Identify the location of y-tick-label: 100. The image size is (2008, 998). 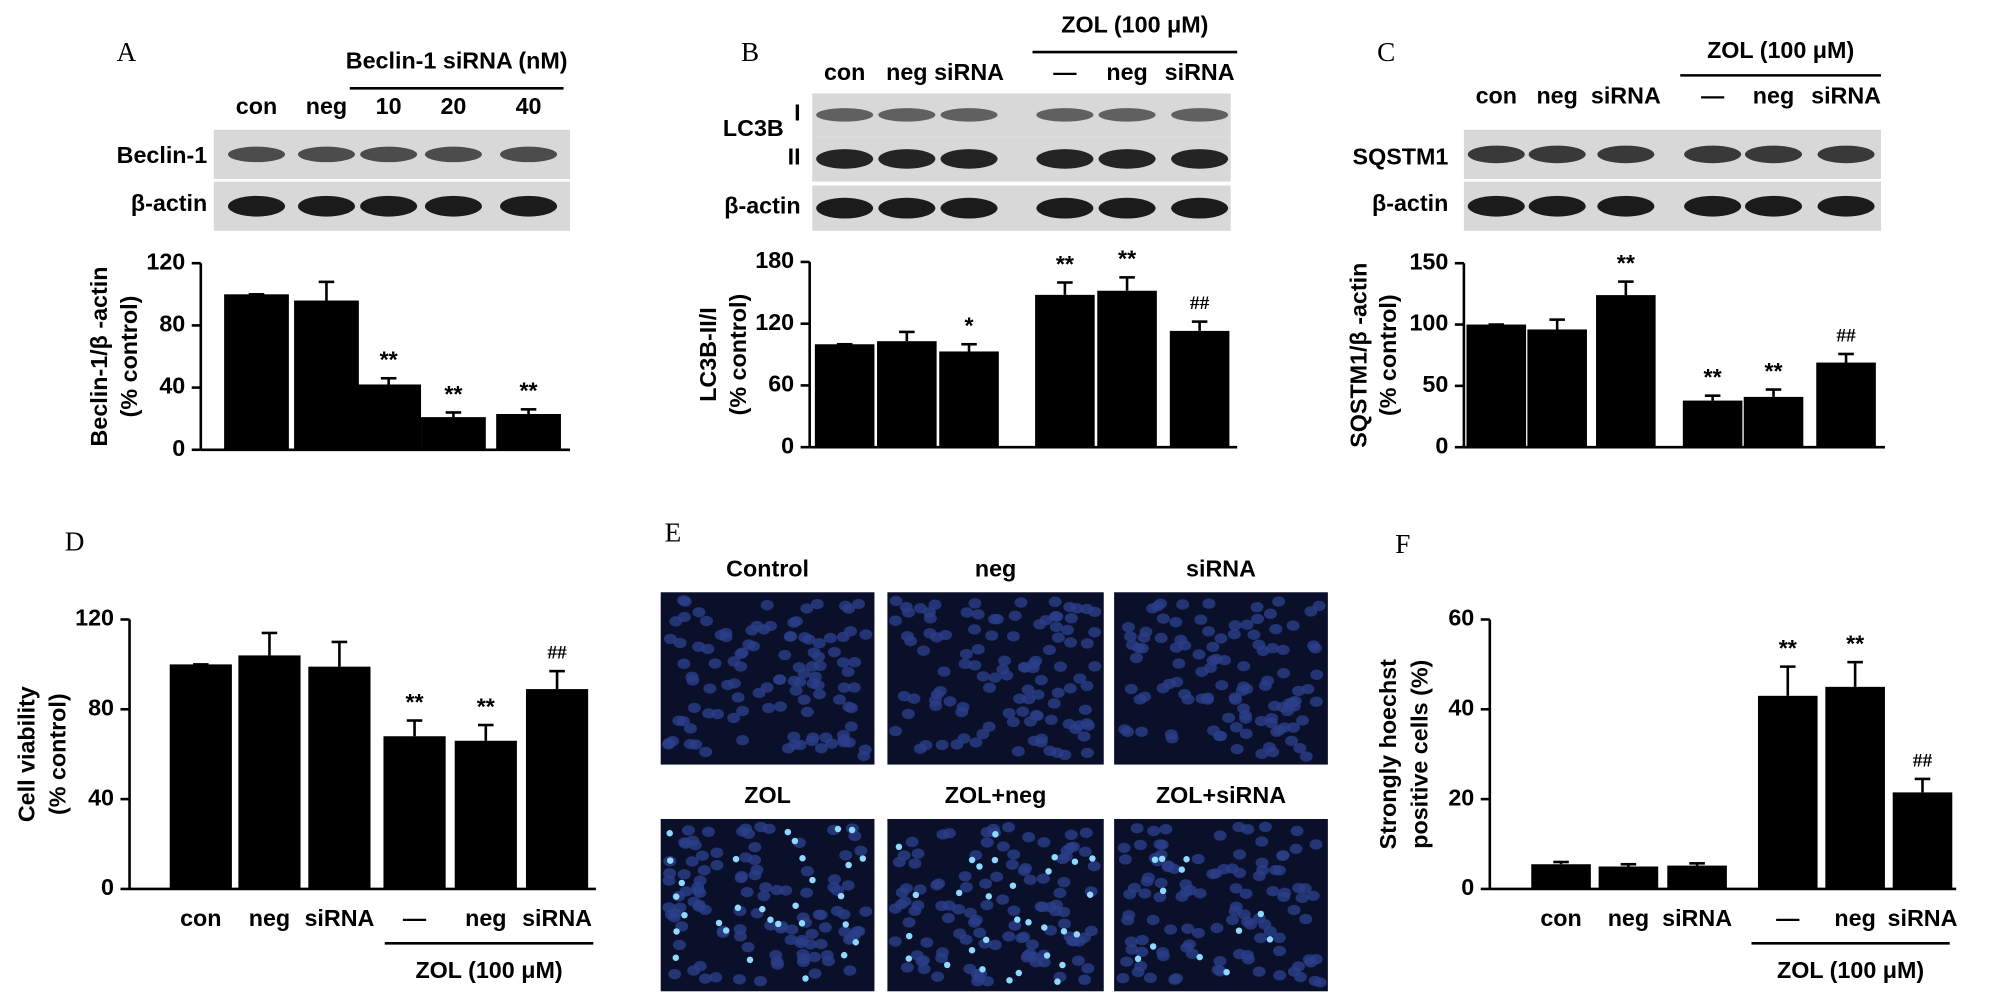
(1428, 323).